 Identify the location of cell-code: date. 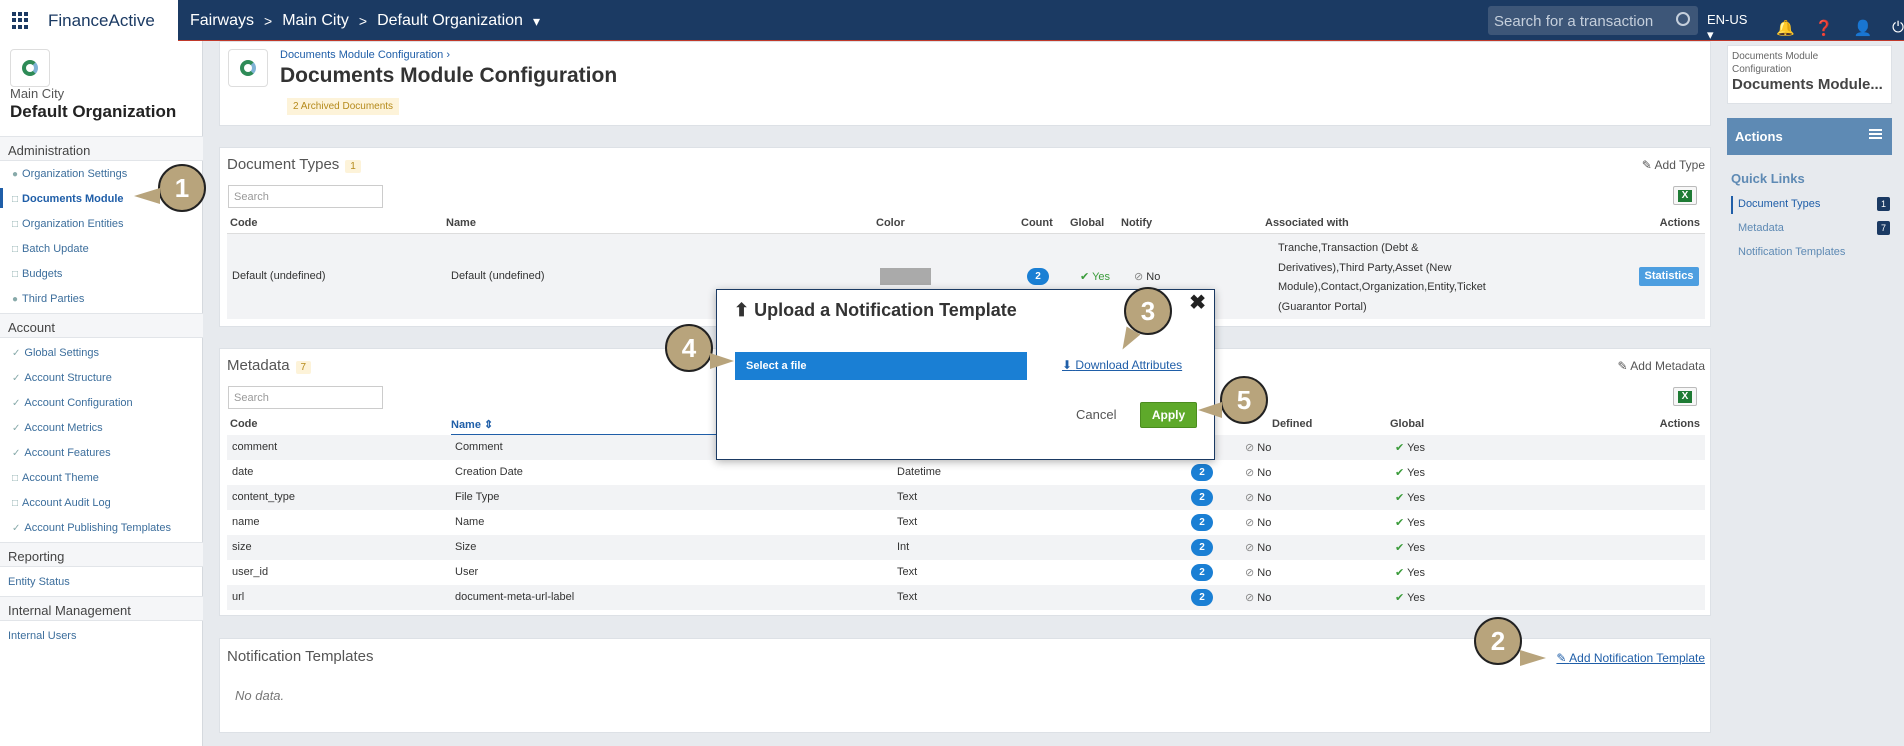
(243, 472).